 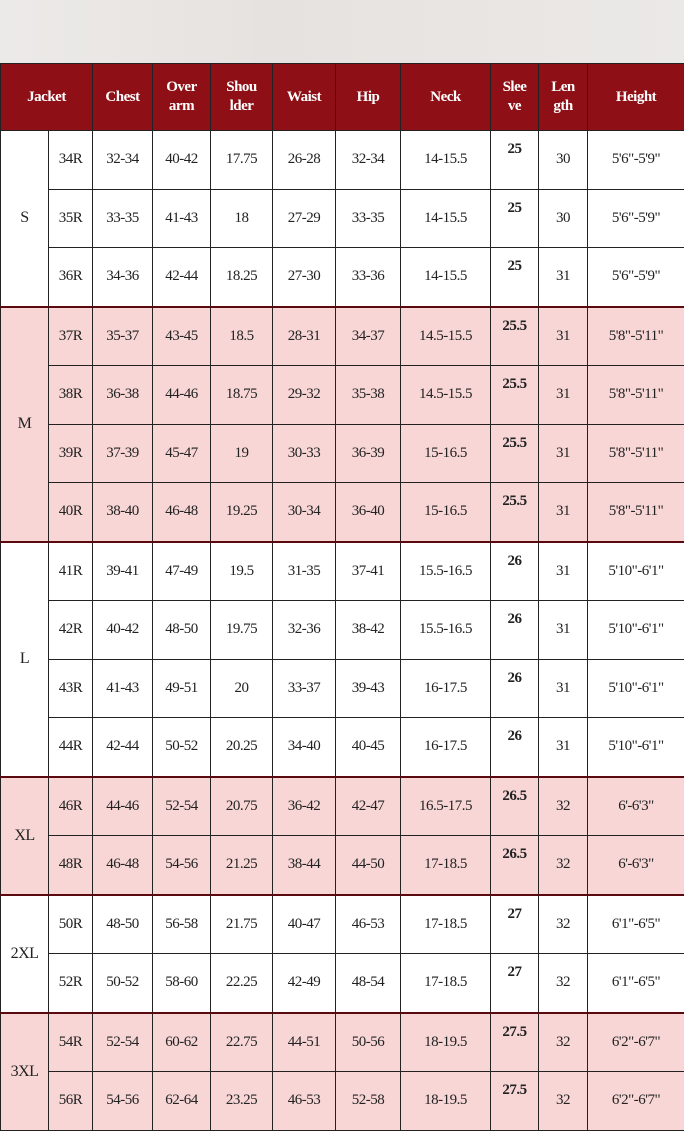 I want to click on table-cell: 18-19.5, so click(x=446, y=1042).